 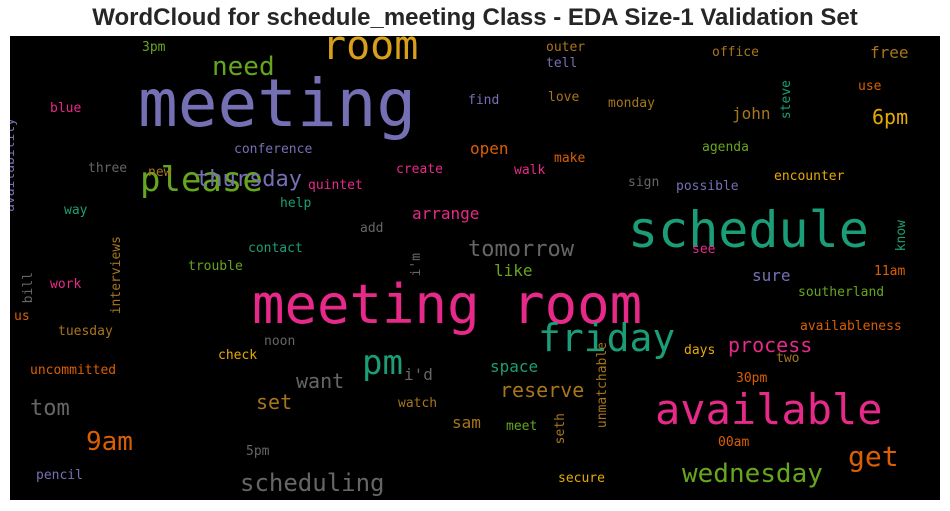 What do you see at coordinates (237, 355) in the screenshot?
I see `word-check: check` at bounding box center [237, 355].